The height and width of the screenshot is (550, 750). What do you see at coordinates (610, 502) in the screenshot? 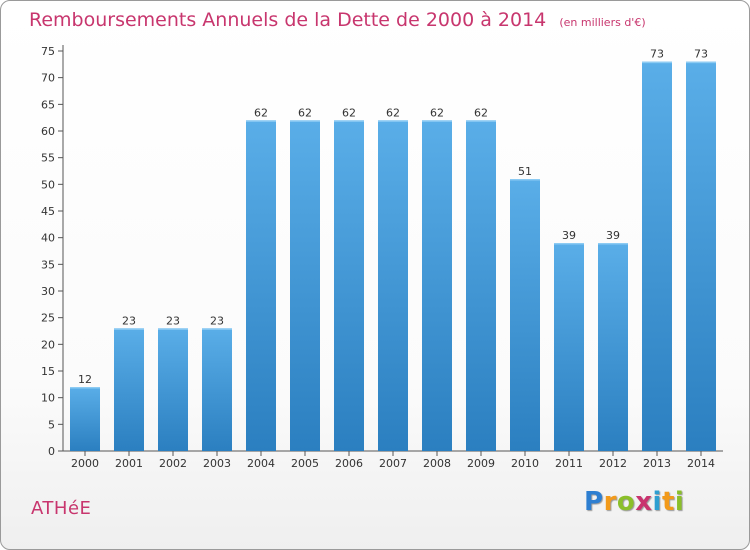
I see `logo-letter: r` at bounding box center [610, 502].